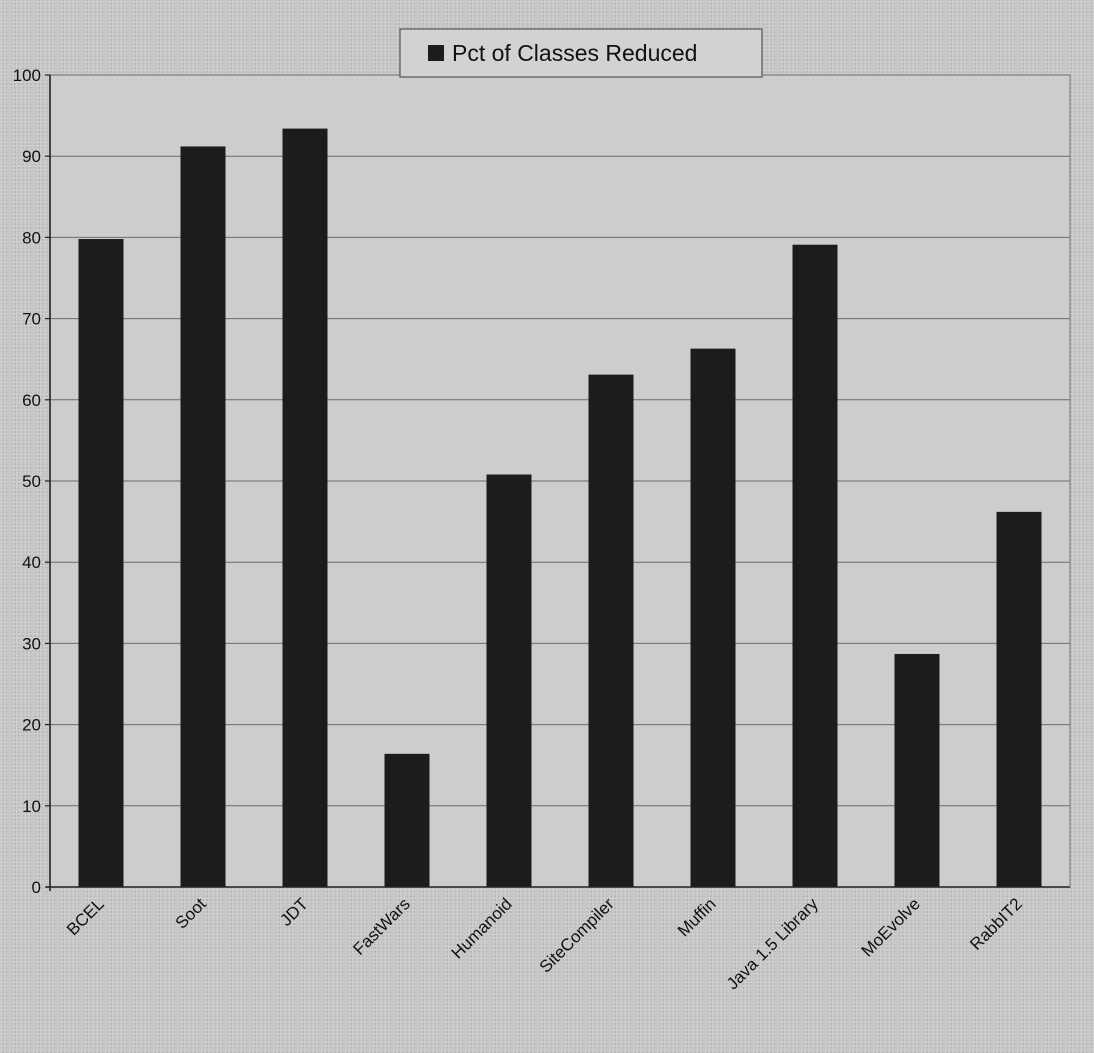 This screenshot has height=1053, width=1094. I want to click on x-tick-label: Humanoid, so click(482, 928).